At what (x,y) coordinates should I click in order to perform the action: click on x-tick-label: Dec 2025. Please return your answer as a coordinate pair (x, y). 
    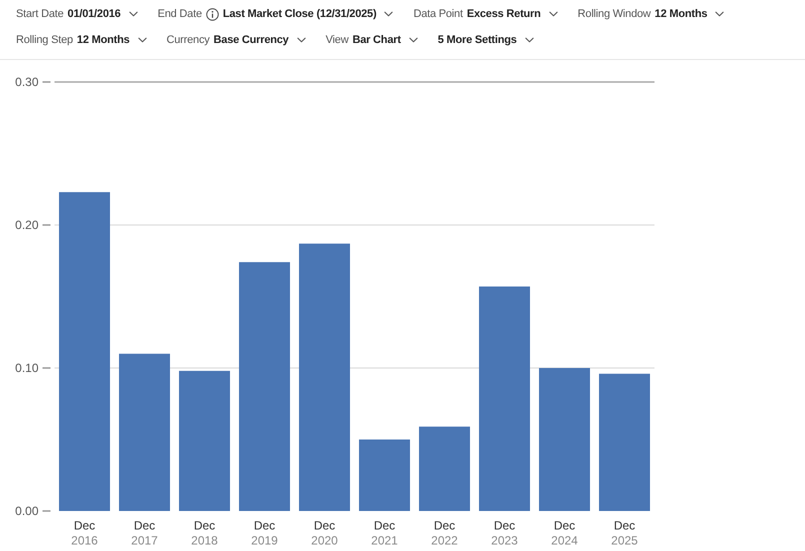
    Looking at the image, I should click on (624, 533).